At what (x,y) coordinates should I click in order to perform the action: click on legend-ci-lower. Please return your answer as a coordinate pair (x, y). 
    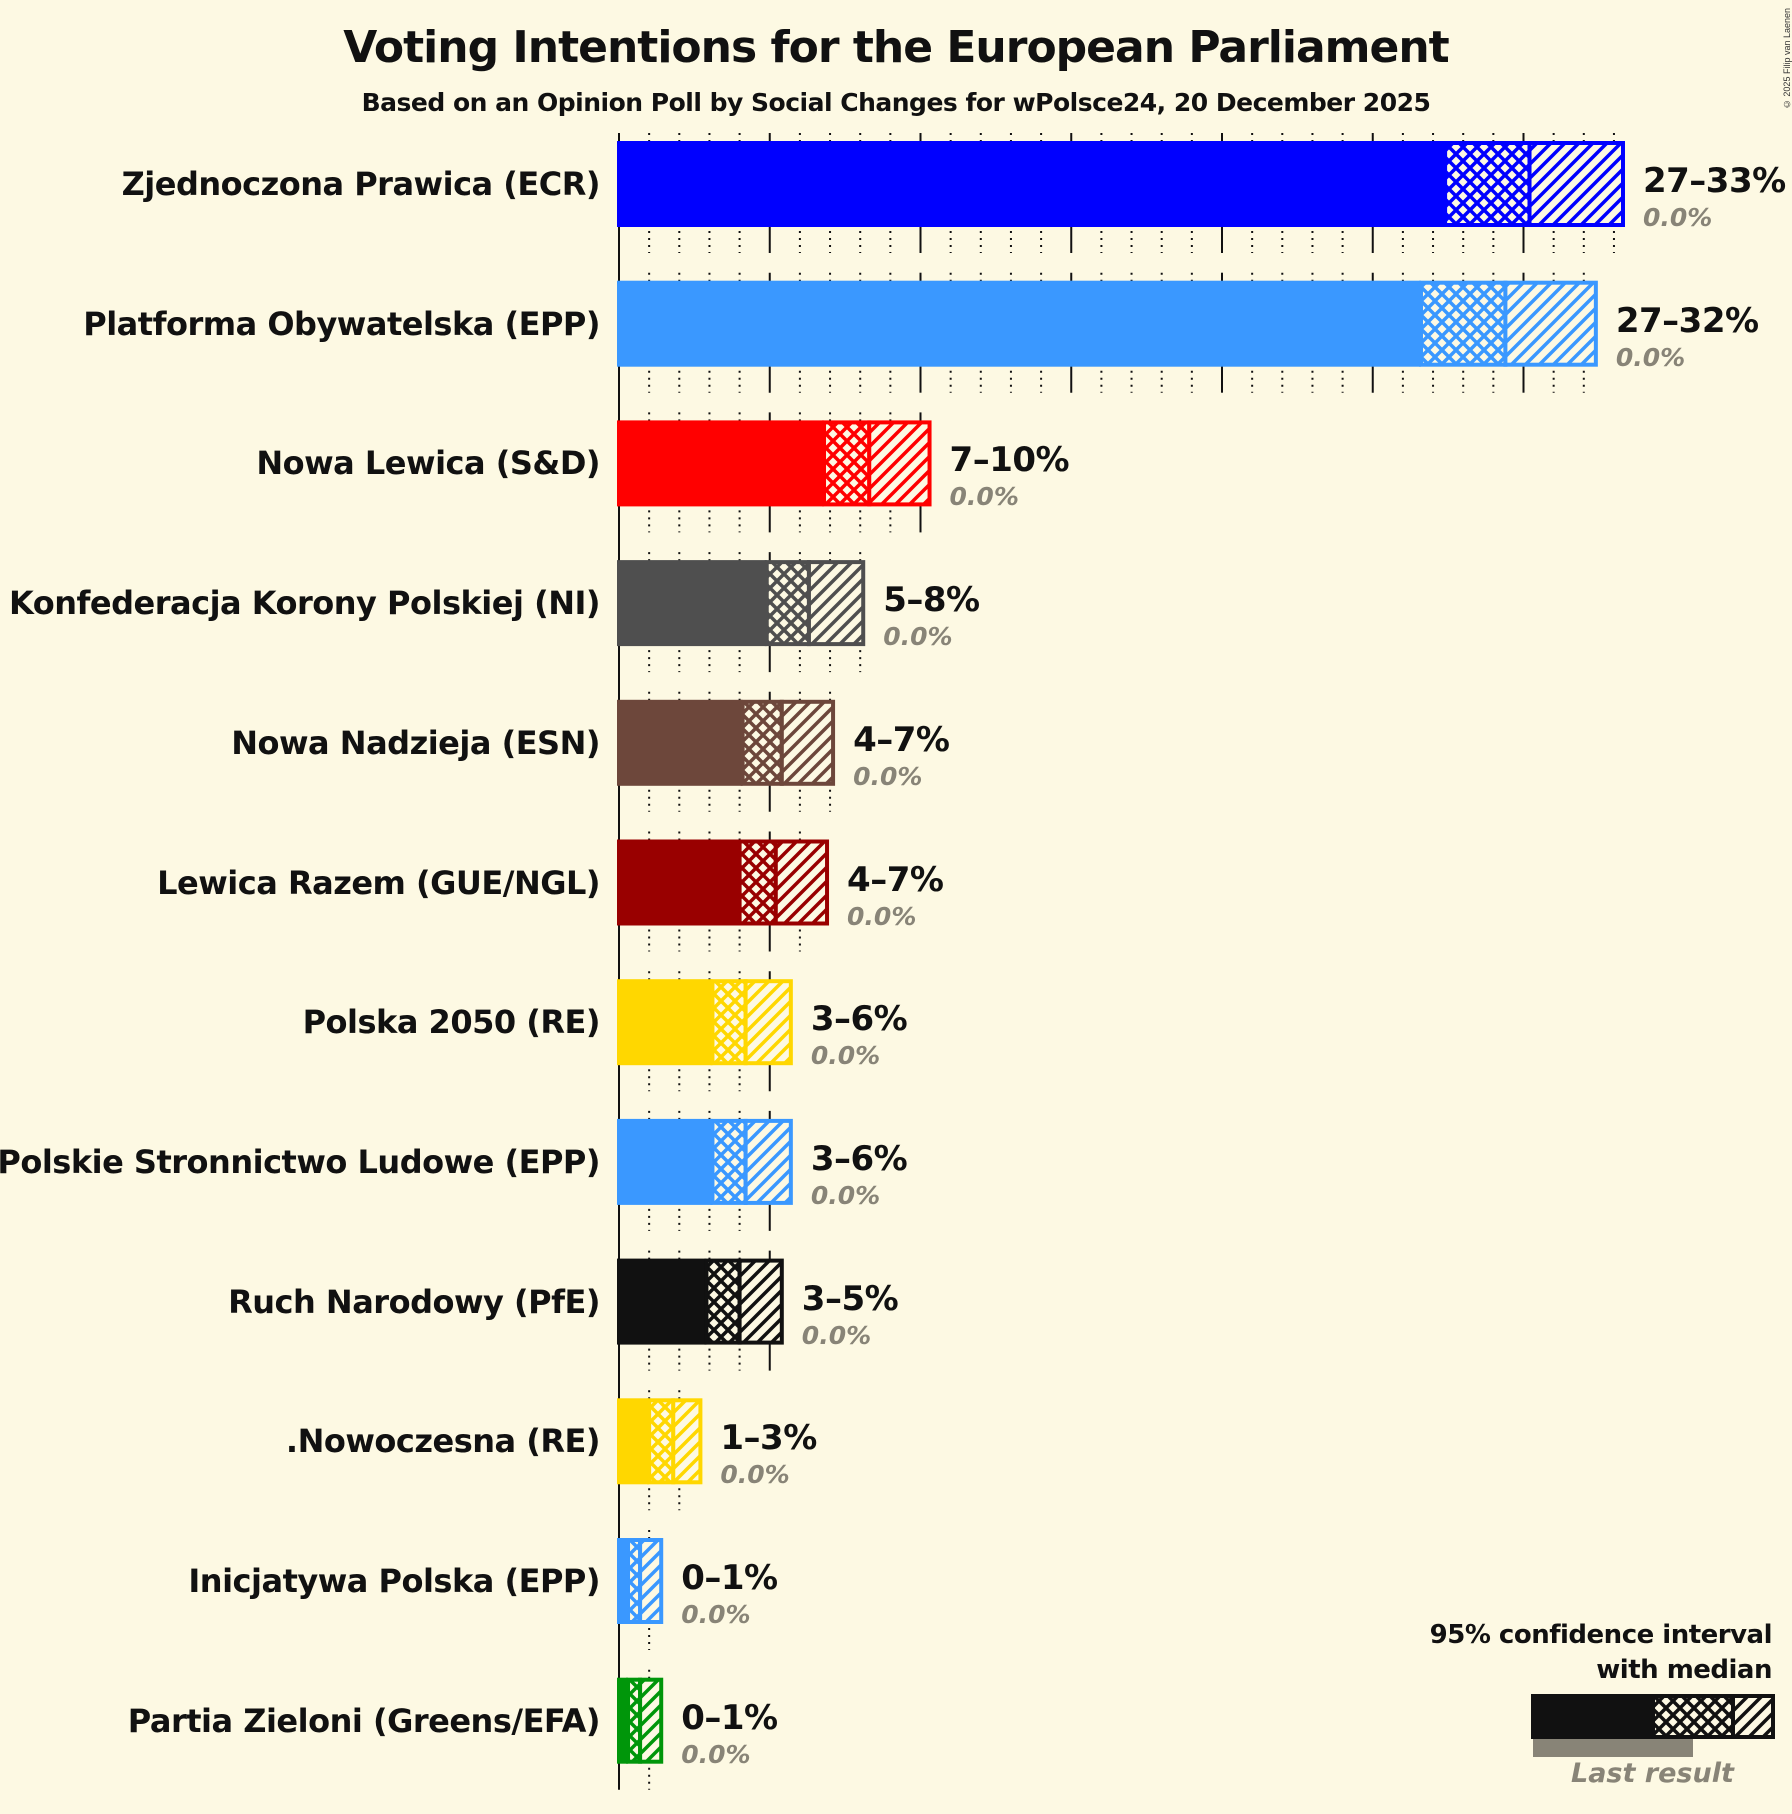
    Looking at the image, I should click on (1693, 1716).